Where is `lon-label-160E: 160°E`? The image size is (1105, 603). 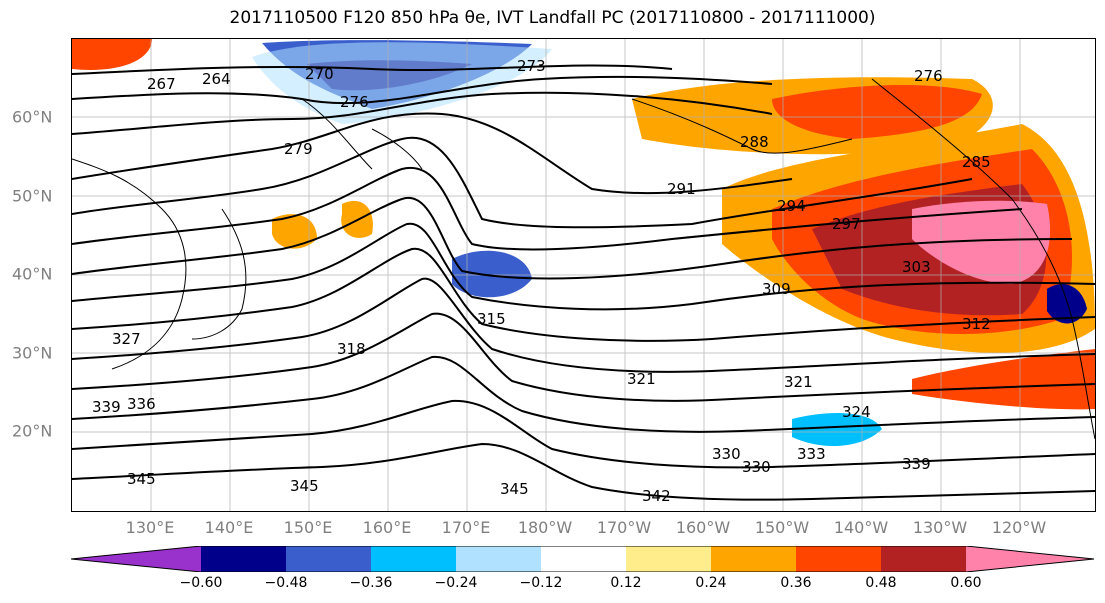
lon-label-160E: 160°E is located at coordinates (387, 527).